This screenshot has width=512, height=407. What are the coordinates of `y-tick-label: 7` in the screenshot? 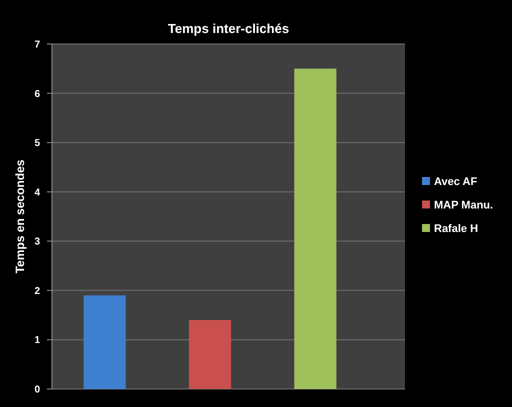 It's located at (37, 45).